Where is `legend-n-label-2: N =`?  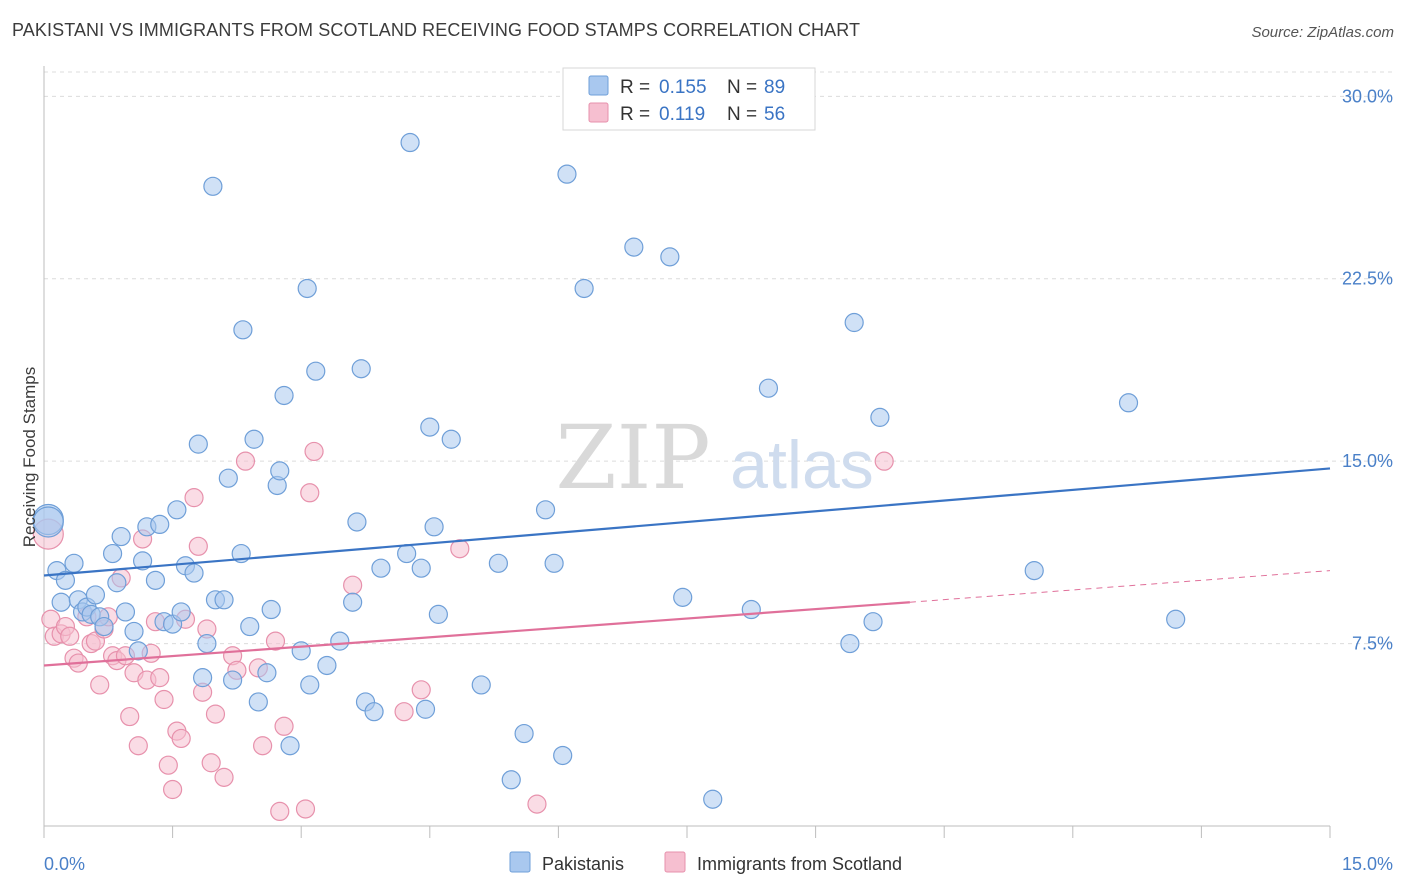 legend-n-label-2: N = is located at coordinates (742, 114).